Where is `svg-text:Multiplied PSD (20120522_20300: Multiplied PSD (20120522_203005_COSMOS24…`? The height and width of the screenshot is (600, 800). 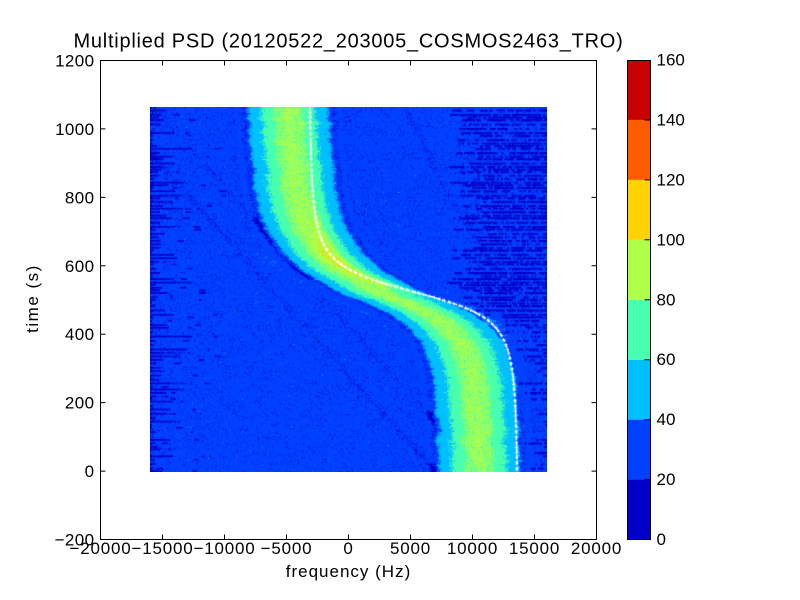 svg-text:Multiplied PSD (20120522_20300: Multiplied PSD (20120522_203005_COSMOS24… is located at coordinates (349, 42).